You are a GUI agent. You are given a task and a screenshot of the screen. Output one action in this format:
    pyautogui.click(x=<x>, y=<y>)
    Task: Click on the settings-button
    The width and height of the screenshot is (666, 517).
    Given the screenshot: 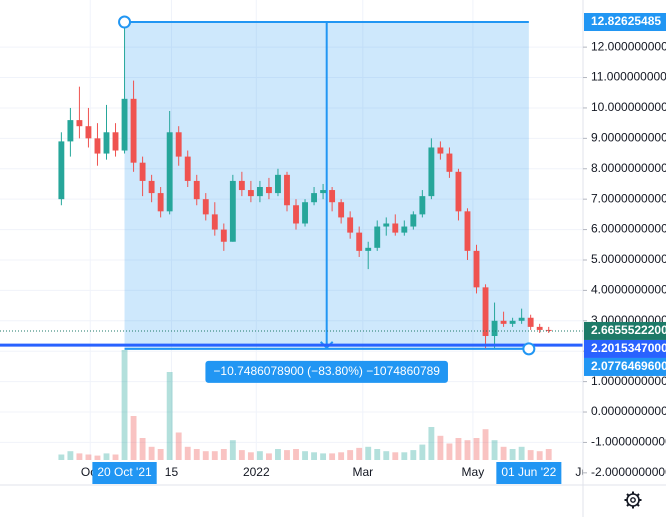 What is the action you would take?
    pyautogui.click(x=633, y=500)
    